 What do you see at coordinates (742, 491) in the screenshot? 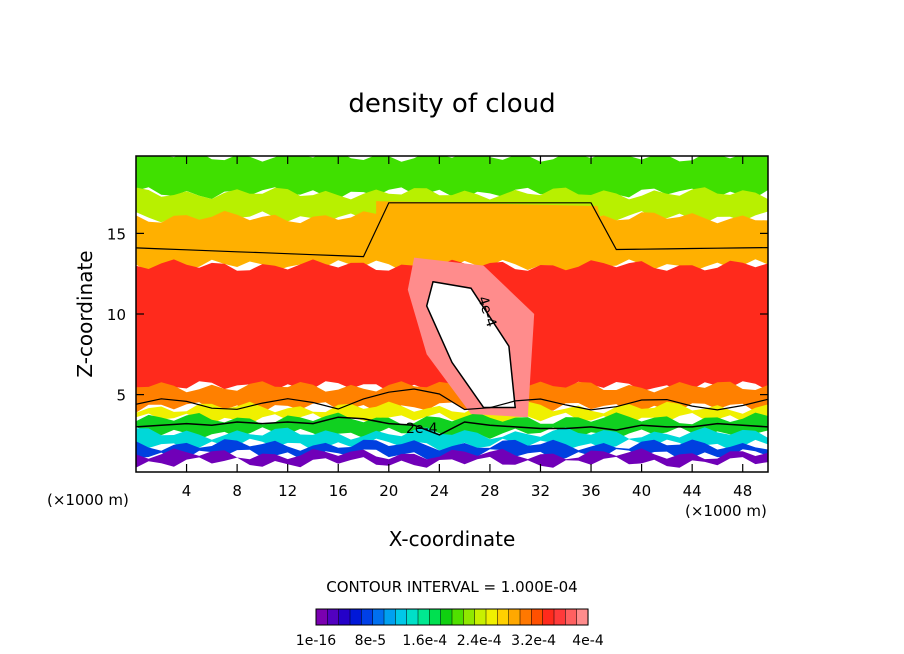
I see `x-tick-label: 48` at bounding box center [742, 491].